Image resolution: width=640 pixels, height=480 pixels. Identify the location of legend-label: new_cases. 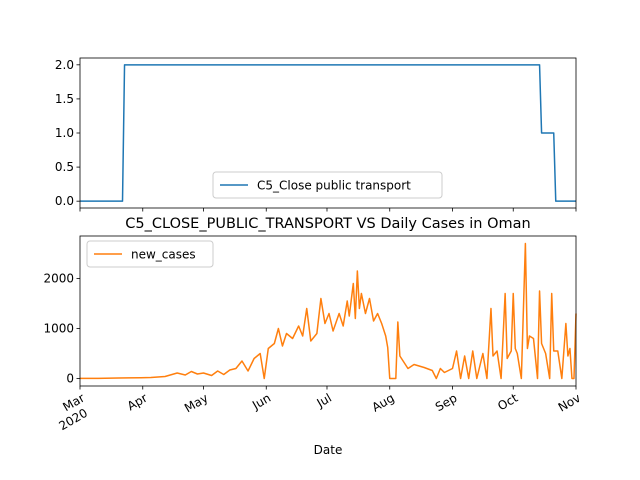
(163, 255).